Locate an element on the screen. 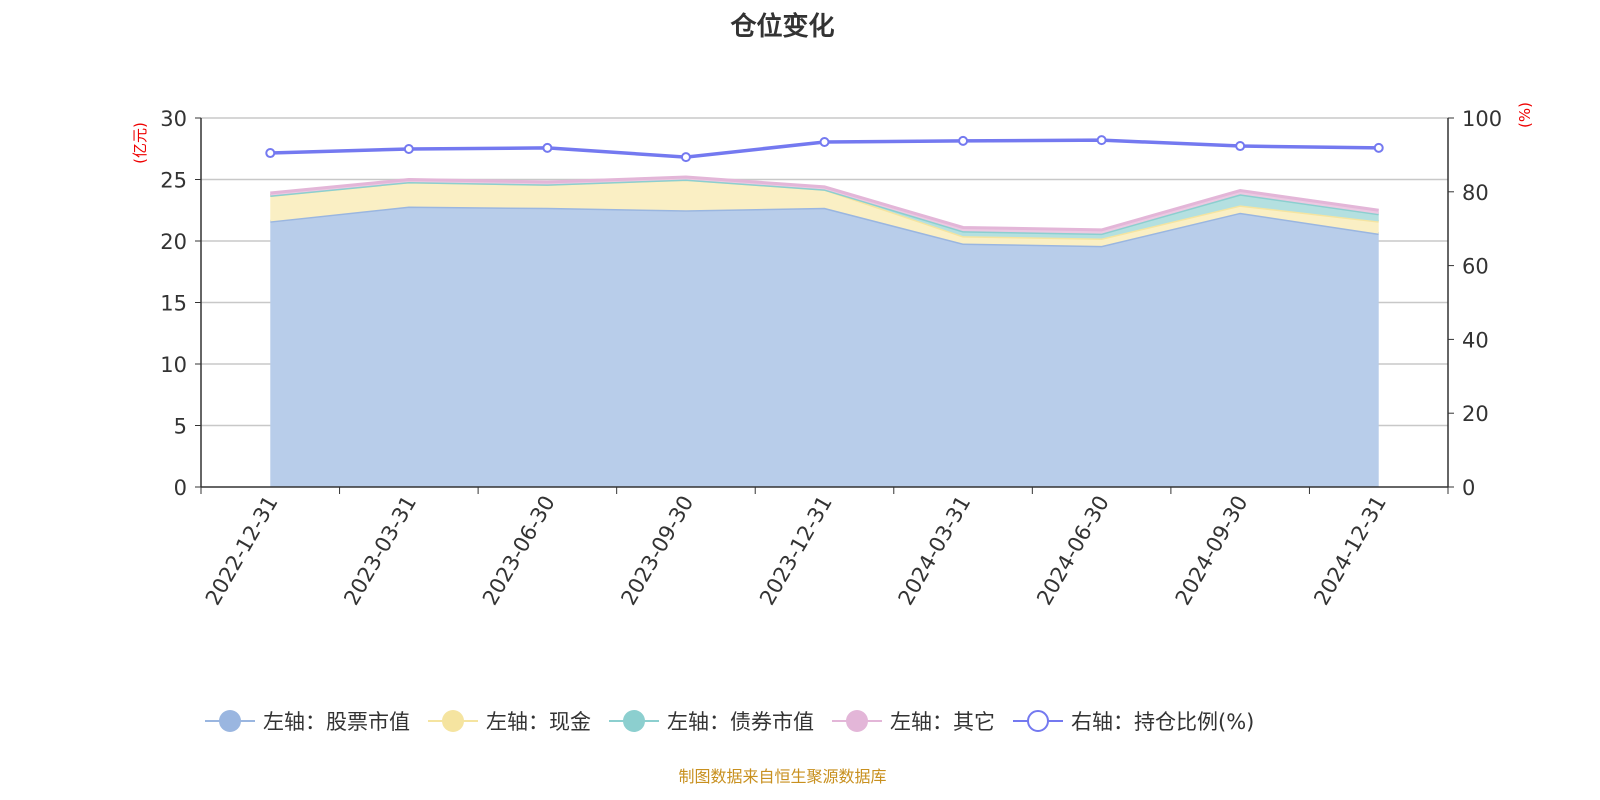 The width and height of the screenshot is (1600, 800). right-tick-label: 80 is located at coordinates (1475, 193).